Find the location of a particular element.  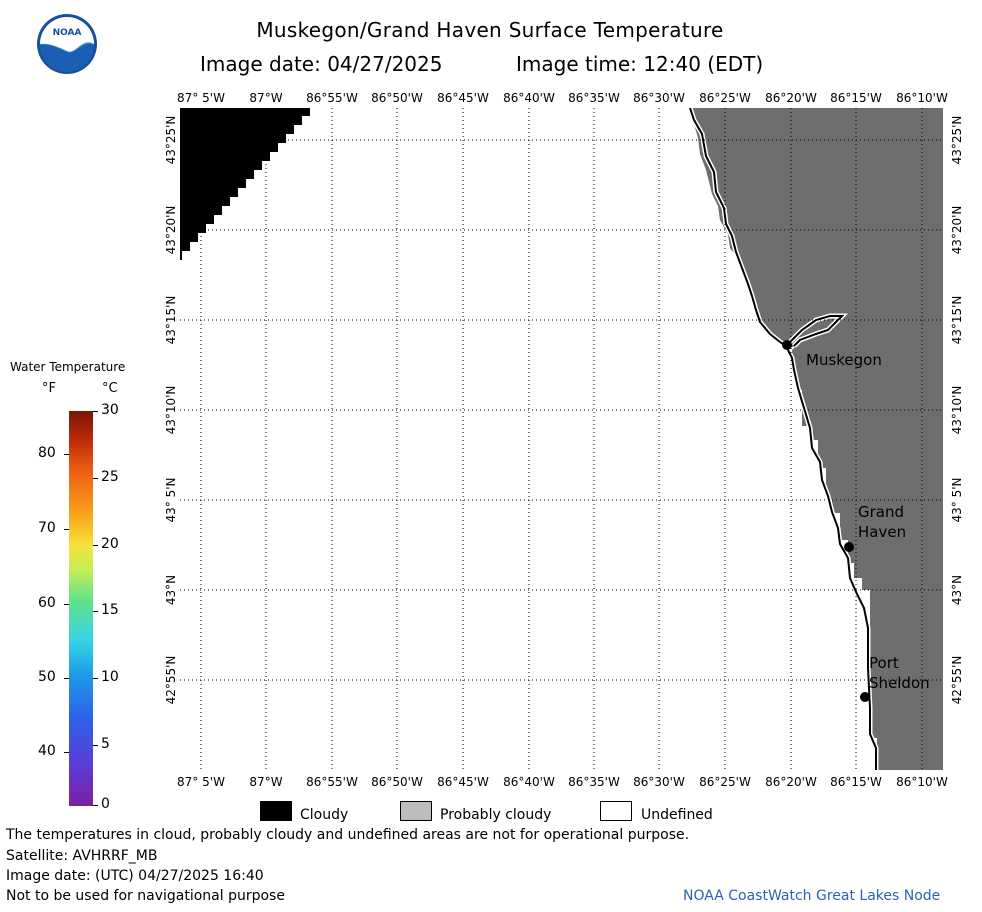

port-sheldon-marker is located at coordinates (865, 697).